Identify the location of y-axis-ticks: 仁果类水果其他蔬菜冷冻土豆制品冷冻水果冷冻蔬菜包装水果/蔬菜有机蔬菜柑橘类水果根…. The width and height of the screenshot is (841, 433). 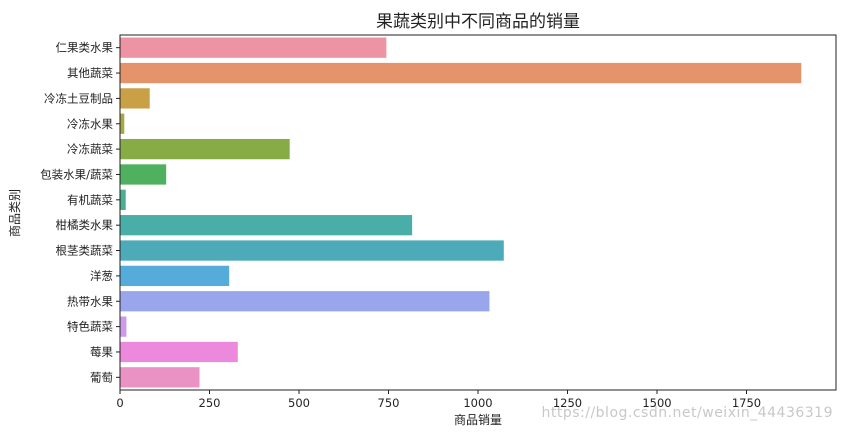
(80, 212).